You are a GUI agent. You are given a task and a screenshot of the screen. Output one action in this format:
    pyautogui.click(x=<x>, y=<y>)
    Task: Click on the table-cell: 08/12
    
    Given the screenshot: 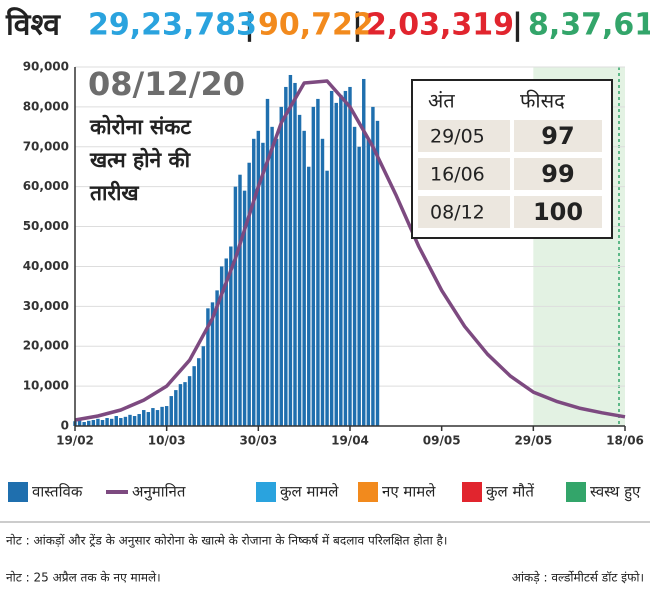 What is the action you would take?
    pyautogui.click(x=457, y=213)
    